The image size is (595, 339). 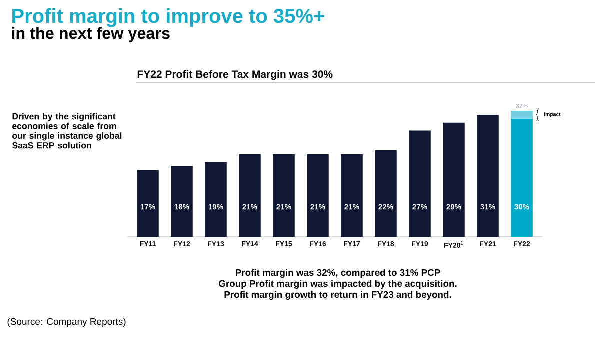 What do you see at coordinates (338, 284) in the screenshot?
I see `text: Group Profit margin was impacted by the acquisition.` at bounding box center [338, 284].